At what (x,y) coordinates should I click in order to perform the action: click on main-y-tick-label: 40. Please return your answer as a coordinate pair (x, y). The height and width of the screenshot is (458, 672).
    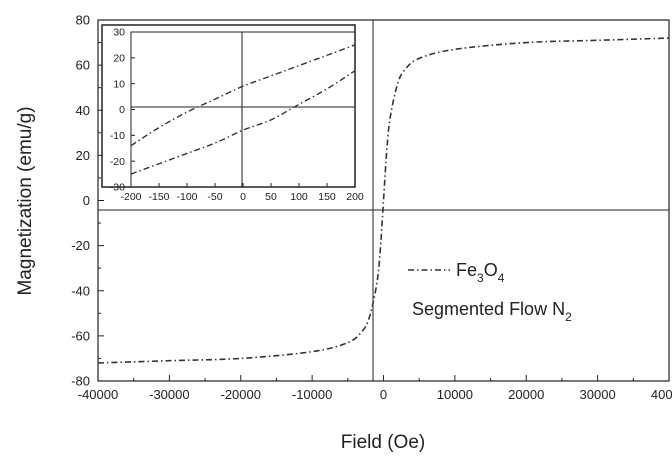
    Looking at the image, I should click on (83, 110).